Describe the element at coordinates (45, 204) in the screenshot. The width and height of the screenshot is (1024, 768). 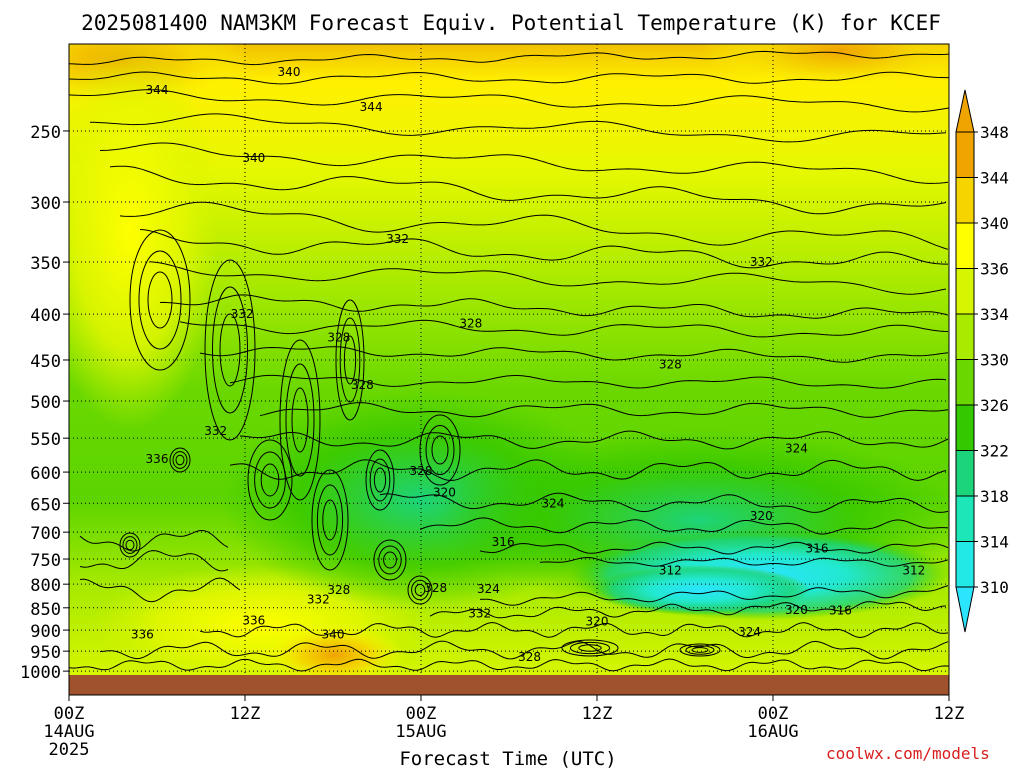
I see `y-tick-label: 300` at that location.